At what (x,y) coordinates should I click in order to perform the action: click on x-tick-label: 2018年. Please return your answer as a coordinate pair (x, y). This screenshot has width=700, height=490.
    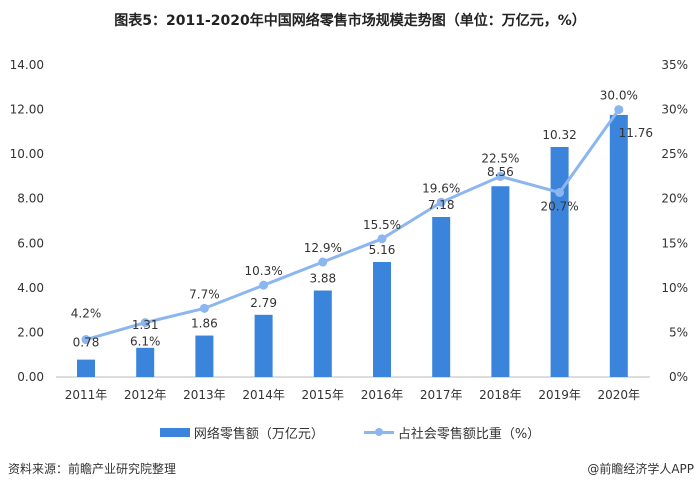
    Looking at the image, I should click on (500, 395).